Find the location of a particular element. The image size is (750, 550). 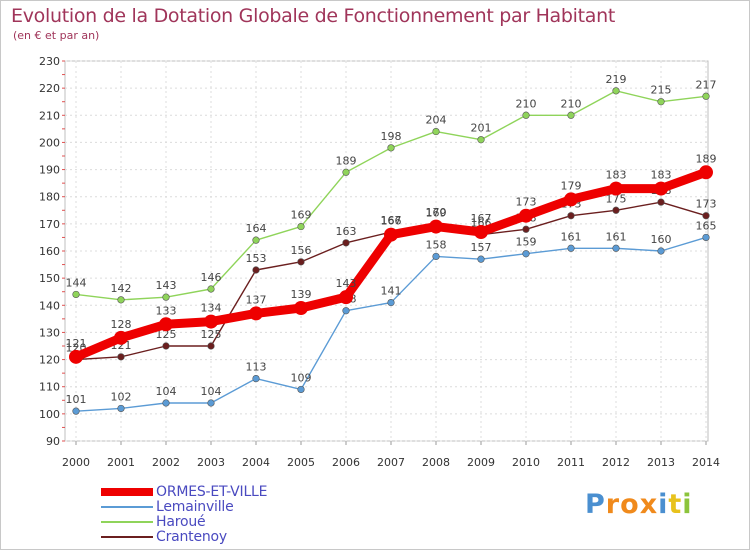

y-tick-label: 170 is located at coordinates (49, 224).